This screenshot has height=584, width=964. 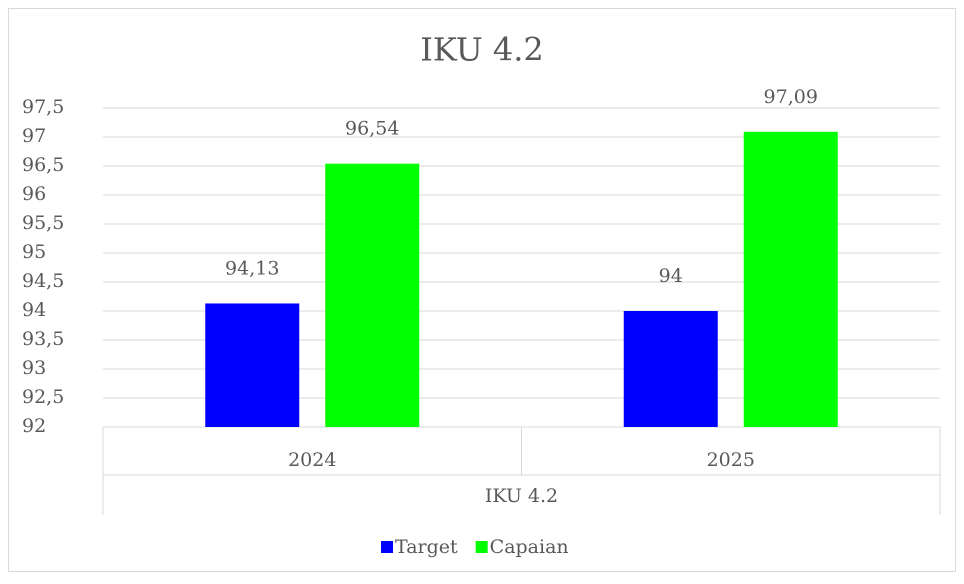 I want to click on y-tick-label: 92, so click(x=34, y=426).